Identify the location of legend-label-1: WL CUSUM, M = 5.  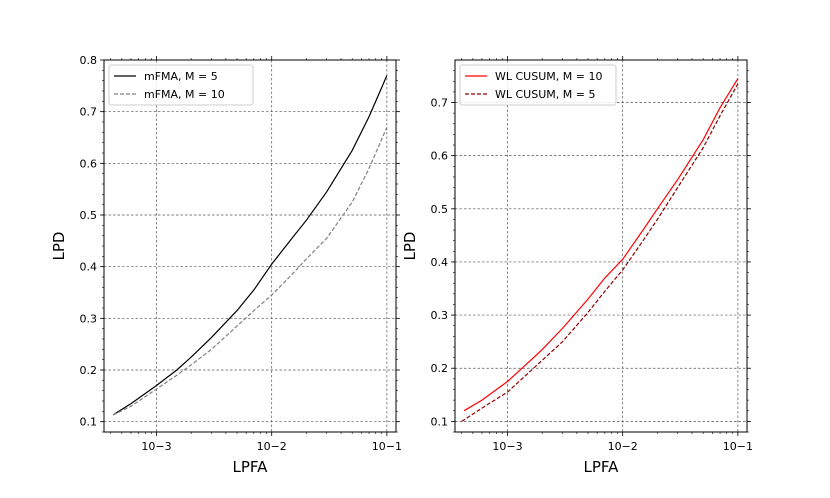
(545, 94).